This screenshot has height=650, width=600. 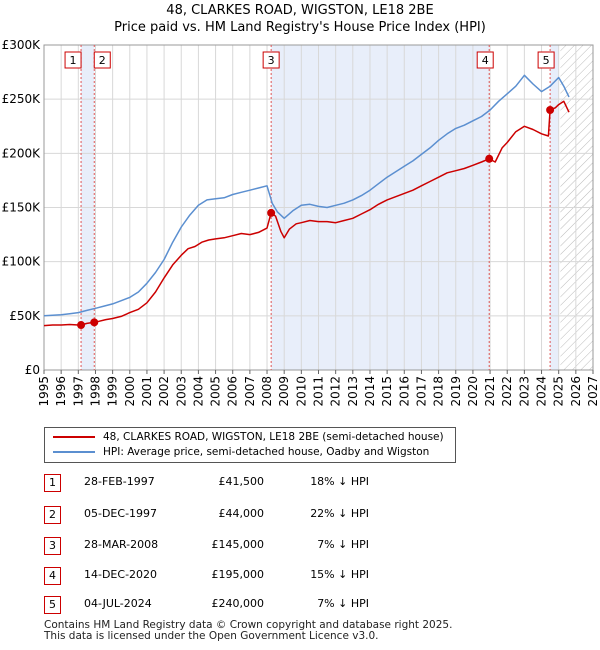 I want to click on x-tick-label: 2023, so click(x=524, y=391).